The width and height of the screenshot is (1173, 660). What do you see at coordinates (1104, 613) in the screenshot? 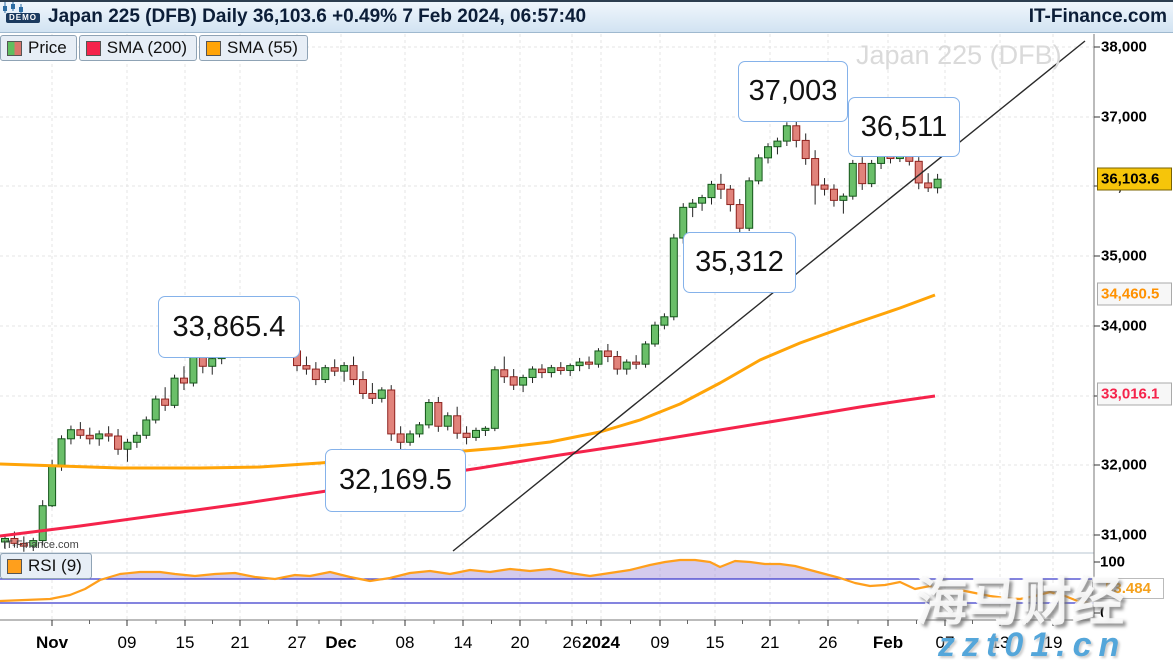
I see `rsi-axis-0: 0` at bounding box center [1104, 613].